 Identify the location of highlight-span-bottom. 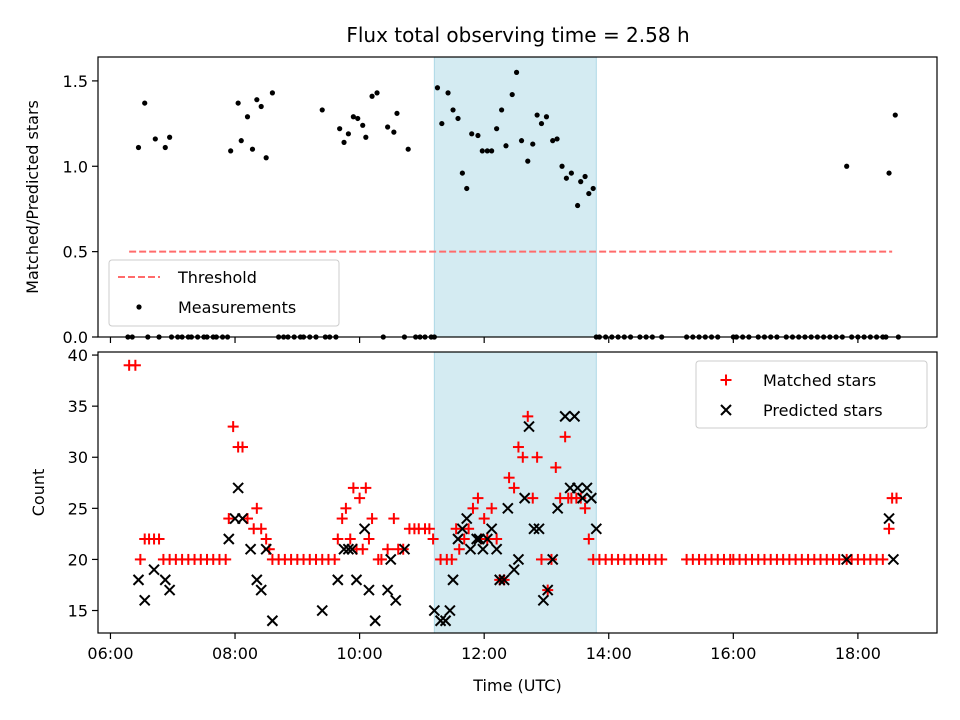
(515, 492).